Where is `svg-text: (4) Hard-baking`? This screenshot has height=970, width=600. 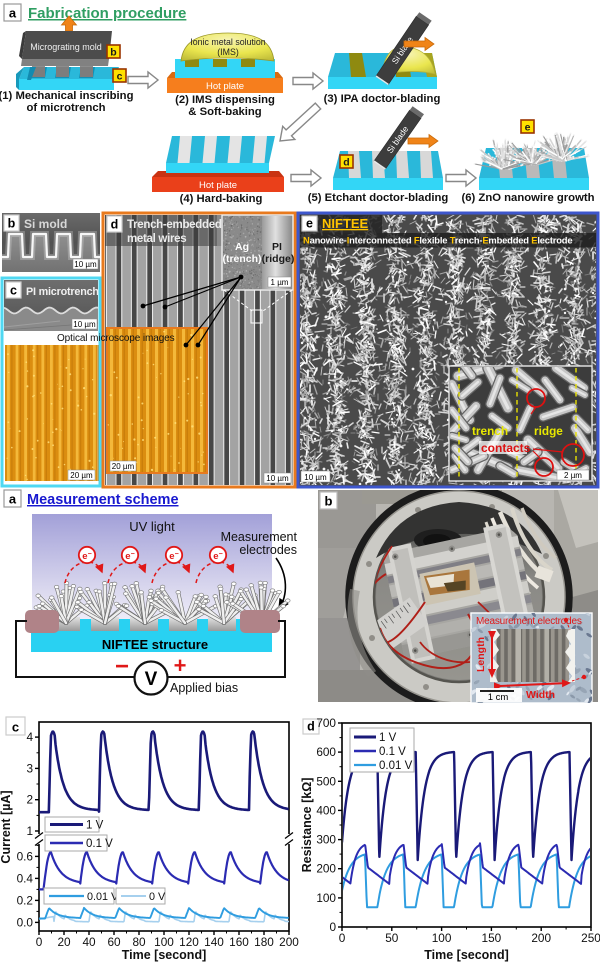
svg-text: (4) Hard-baking is located at coordinates (221, 199).